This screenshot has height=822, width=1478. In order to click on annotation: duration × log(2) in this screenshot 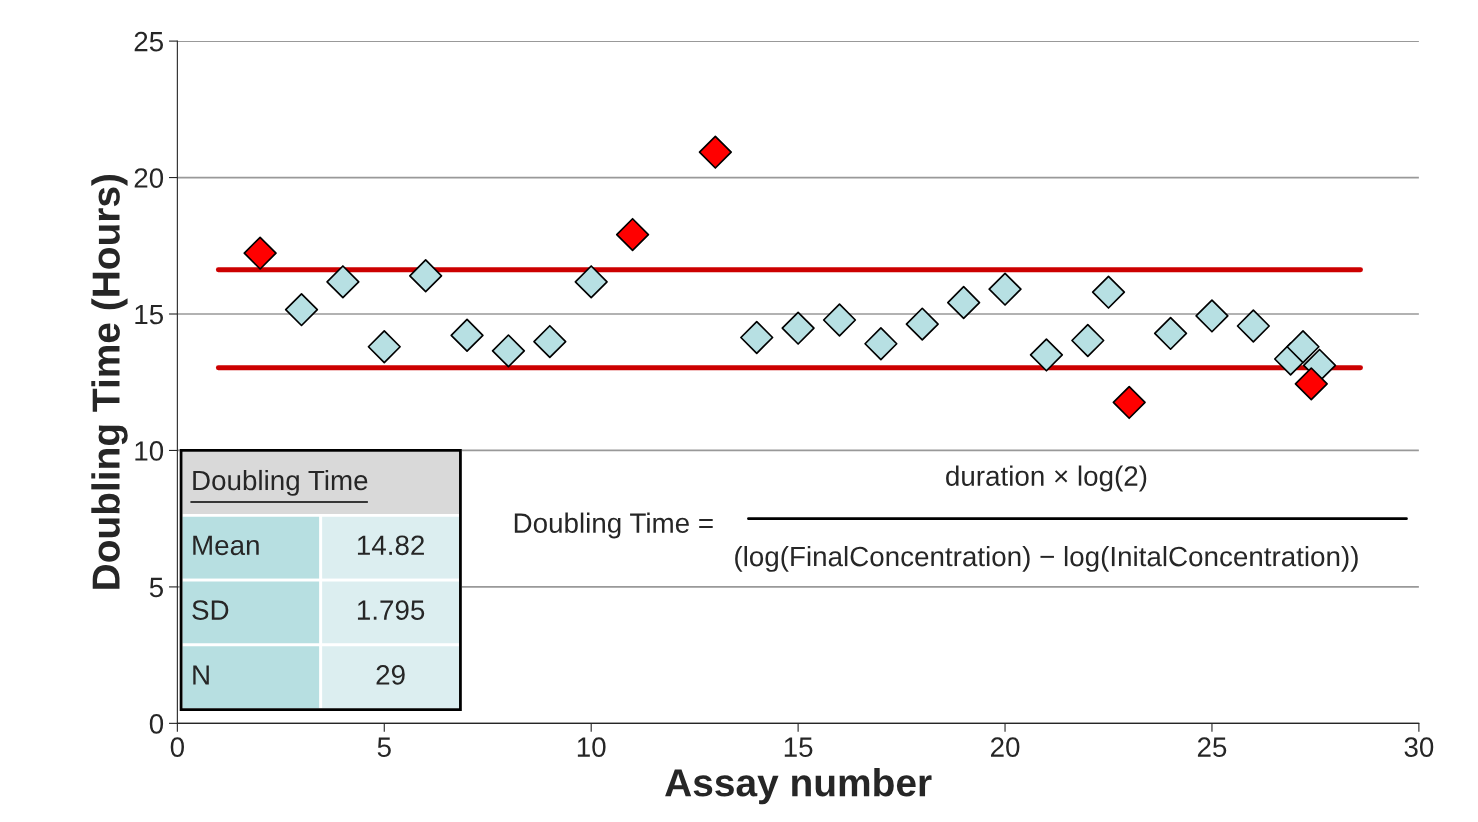, I will do `click(1046, 478)`.